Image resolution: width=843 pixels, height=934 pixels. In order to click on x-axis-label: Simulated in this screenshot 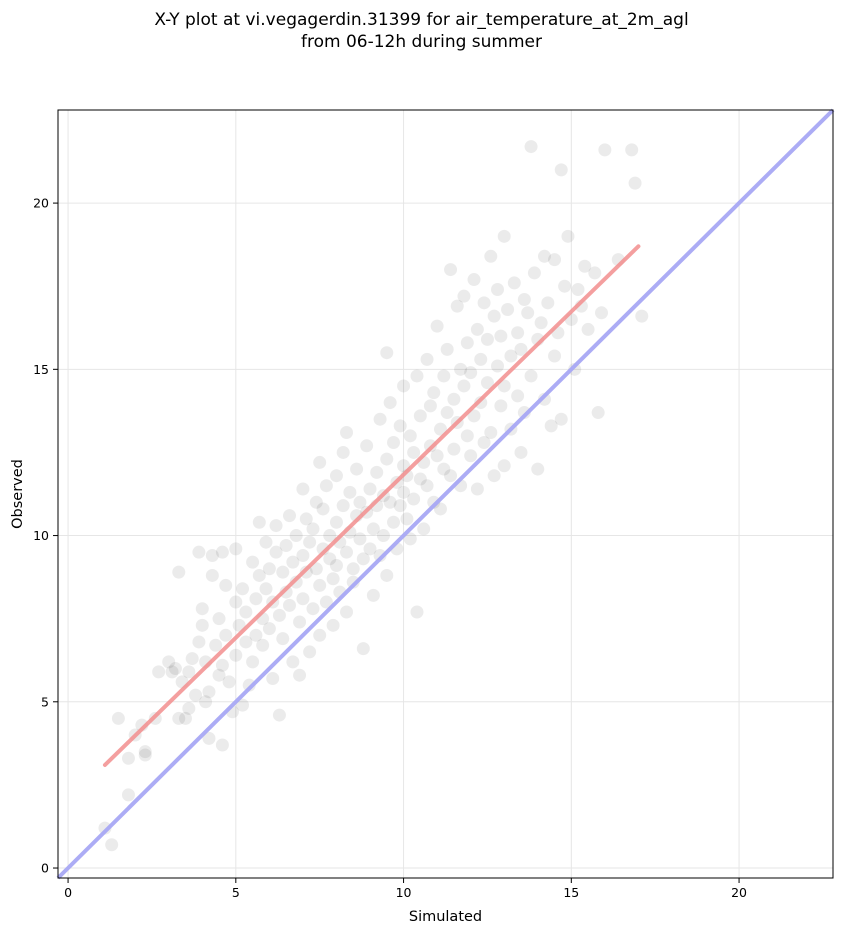, I will do `click(445, 917)`.